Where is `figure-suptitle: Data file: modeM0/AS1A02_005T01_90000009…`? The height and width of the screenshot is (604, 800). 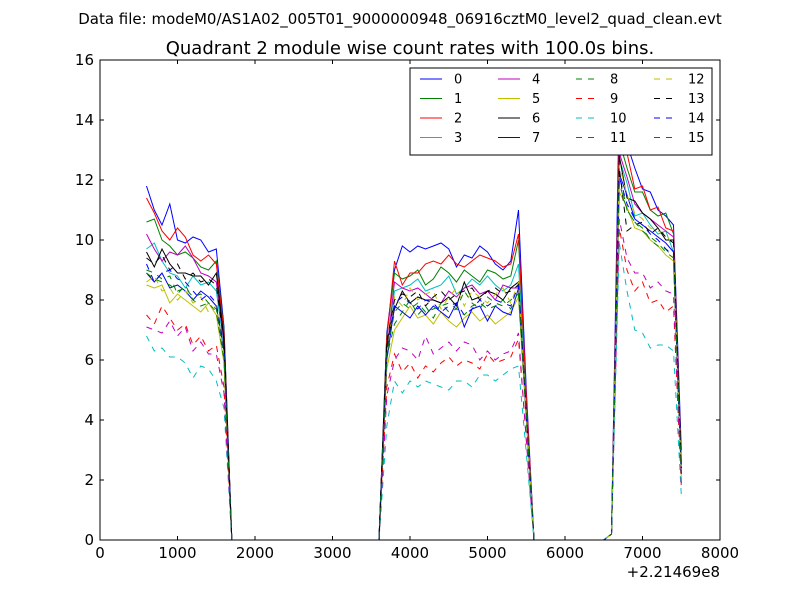
figure-suptitle: Data file: modeM0/AS1A02_005T01_90000009… is located at coordinates (400, 19).